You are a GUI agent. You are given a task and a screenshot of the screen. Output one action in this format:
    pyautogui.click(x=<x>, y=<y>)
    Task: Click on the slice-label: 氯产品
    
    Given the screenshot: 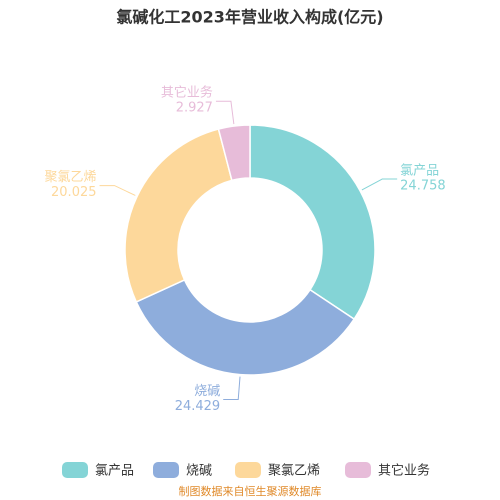 What is the action you would take?
    pyautogui.click(x=419, y=171)
    